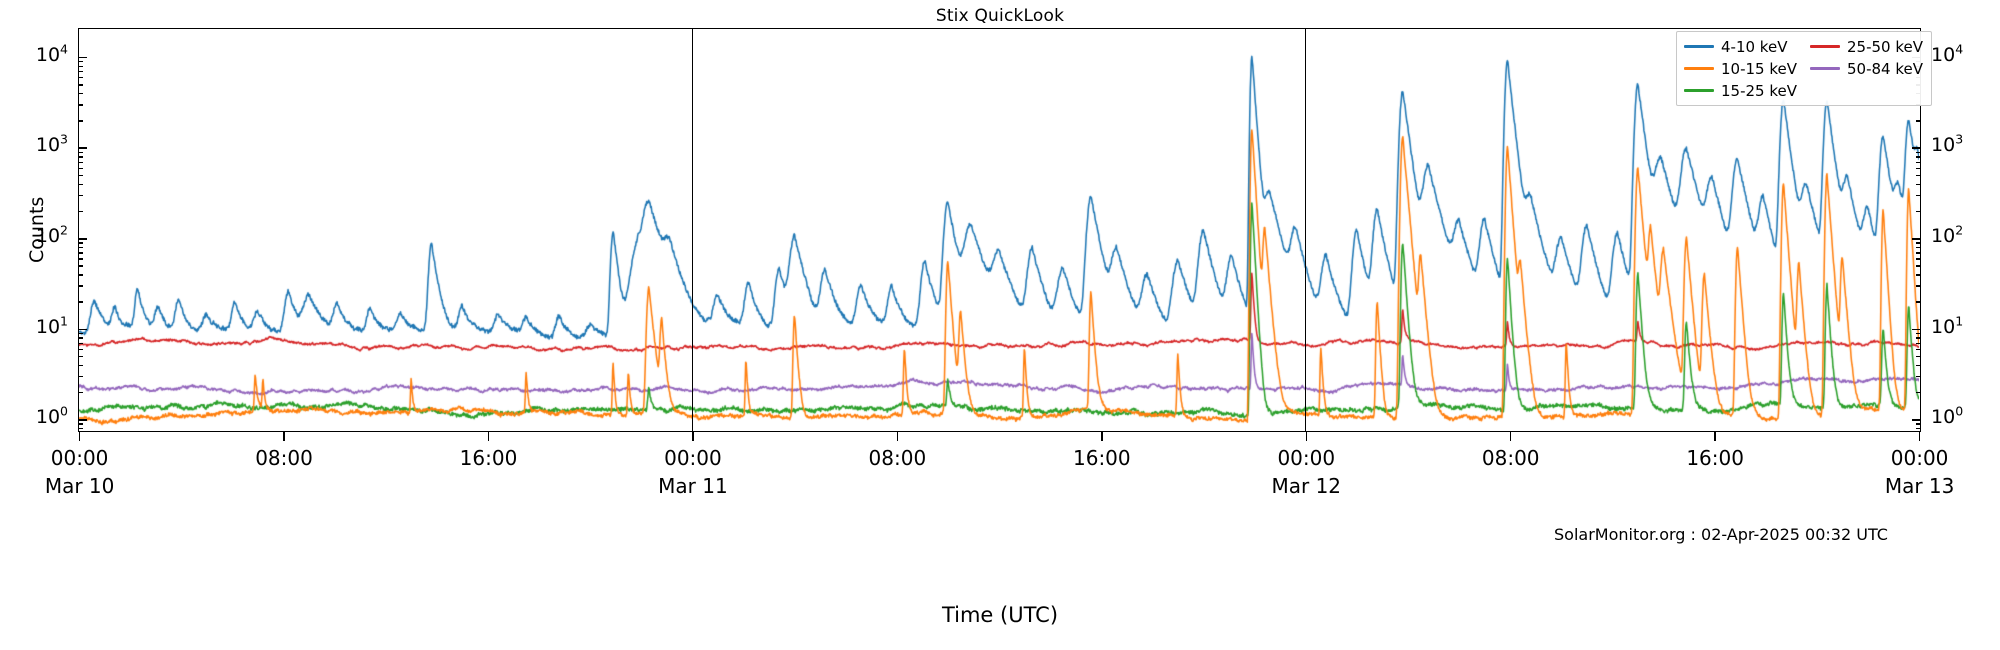  I want to click on legend-label: 10-15 keV, so click(1759, 68).